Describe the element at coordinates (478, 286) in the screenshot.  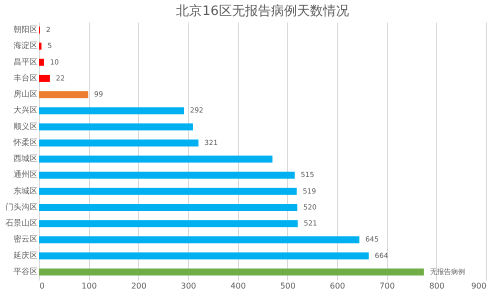
I see `x-tick-label: 900` at that location.